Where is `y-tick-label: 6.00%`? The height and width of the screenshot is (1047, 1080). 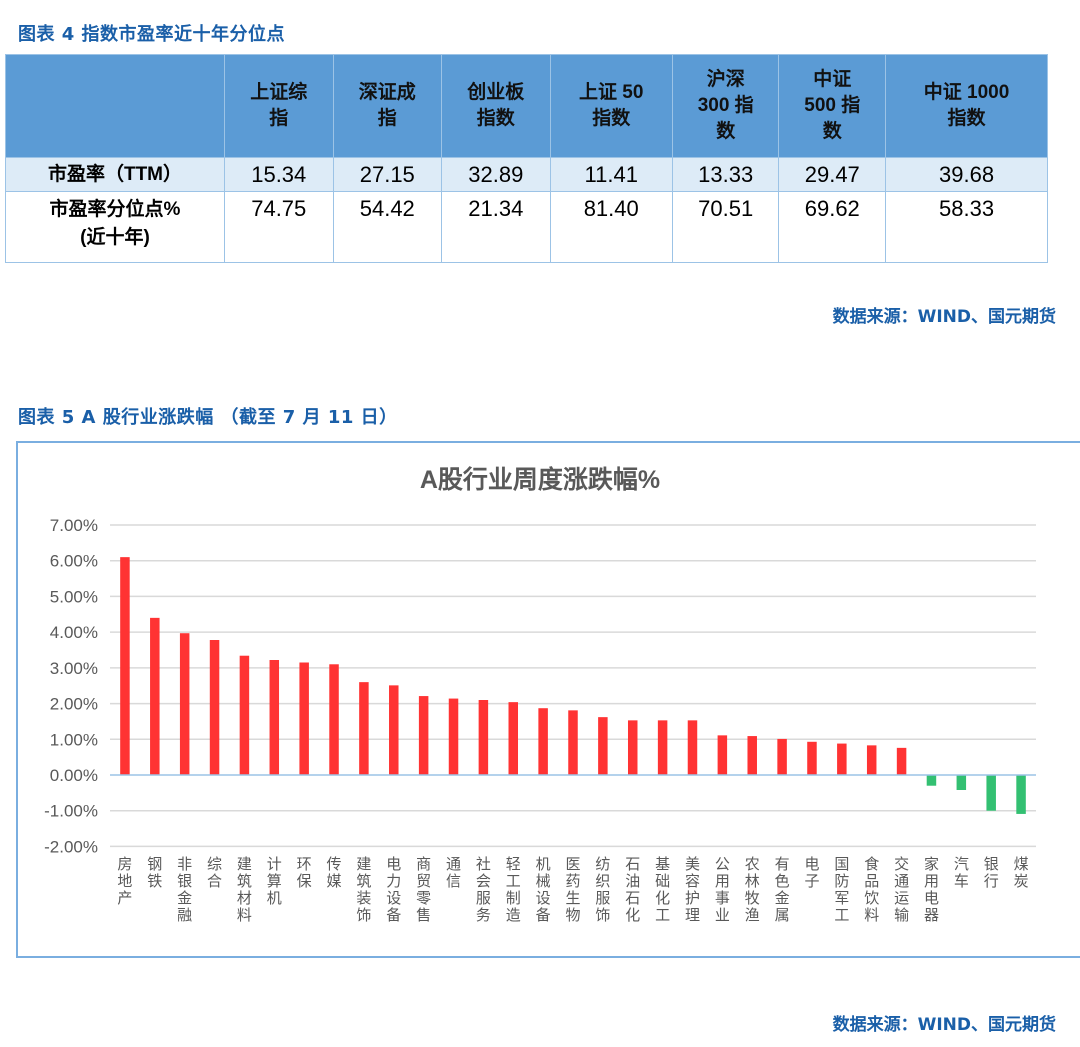
y-tick-label: 6.00% is located at coordinates (74, 561).